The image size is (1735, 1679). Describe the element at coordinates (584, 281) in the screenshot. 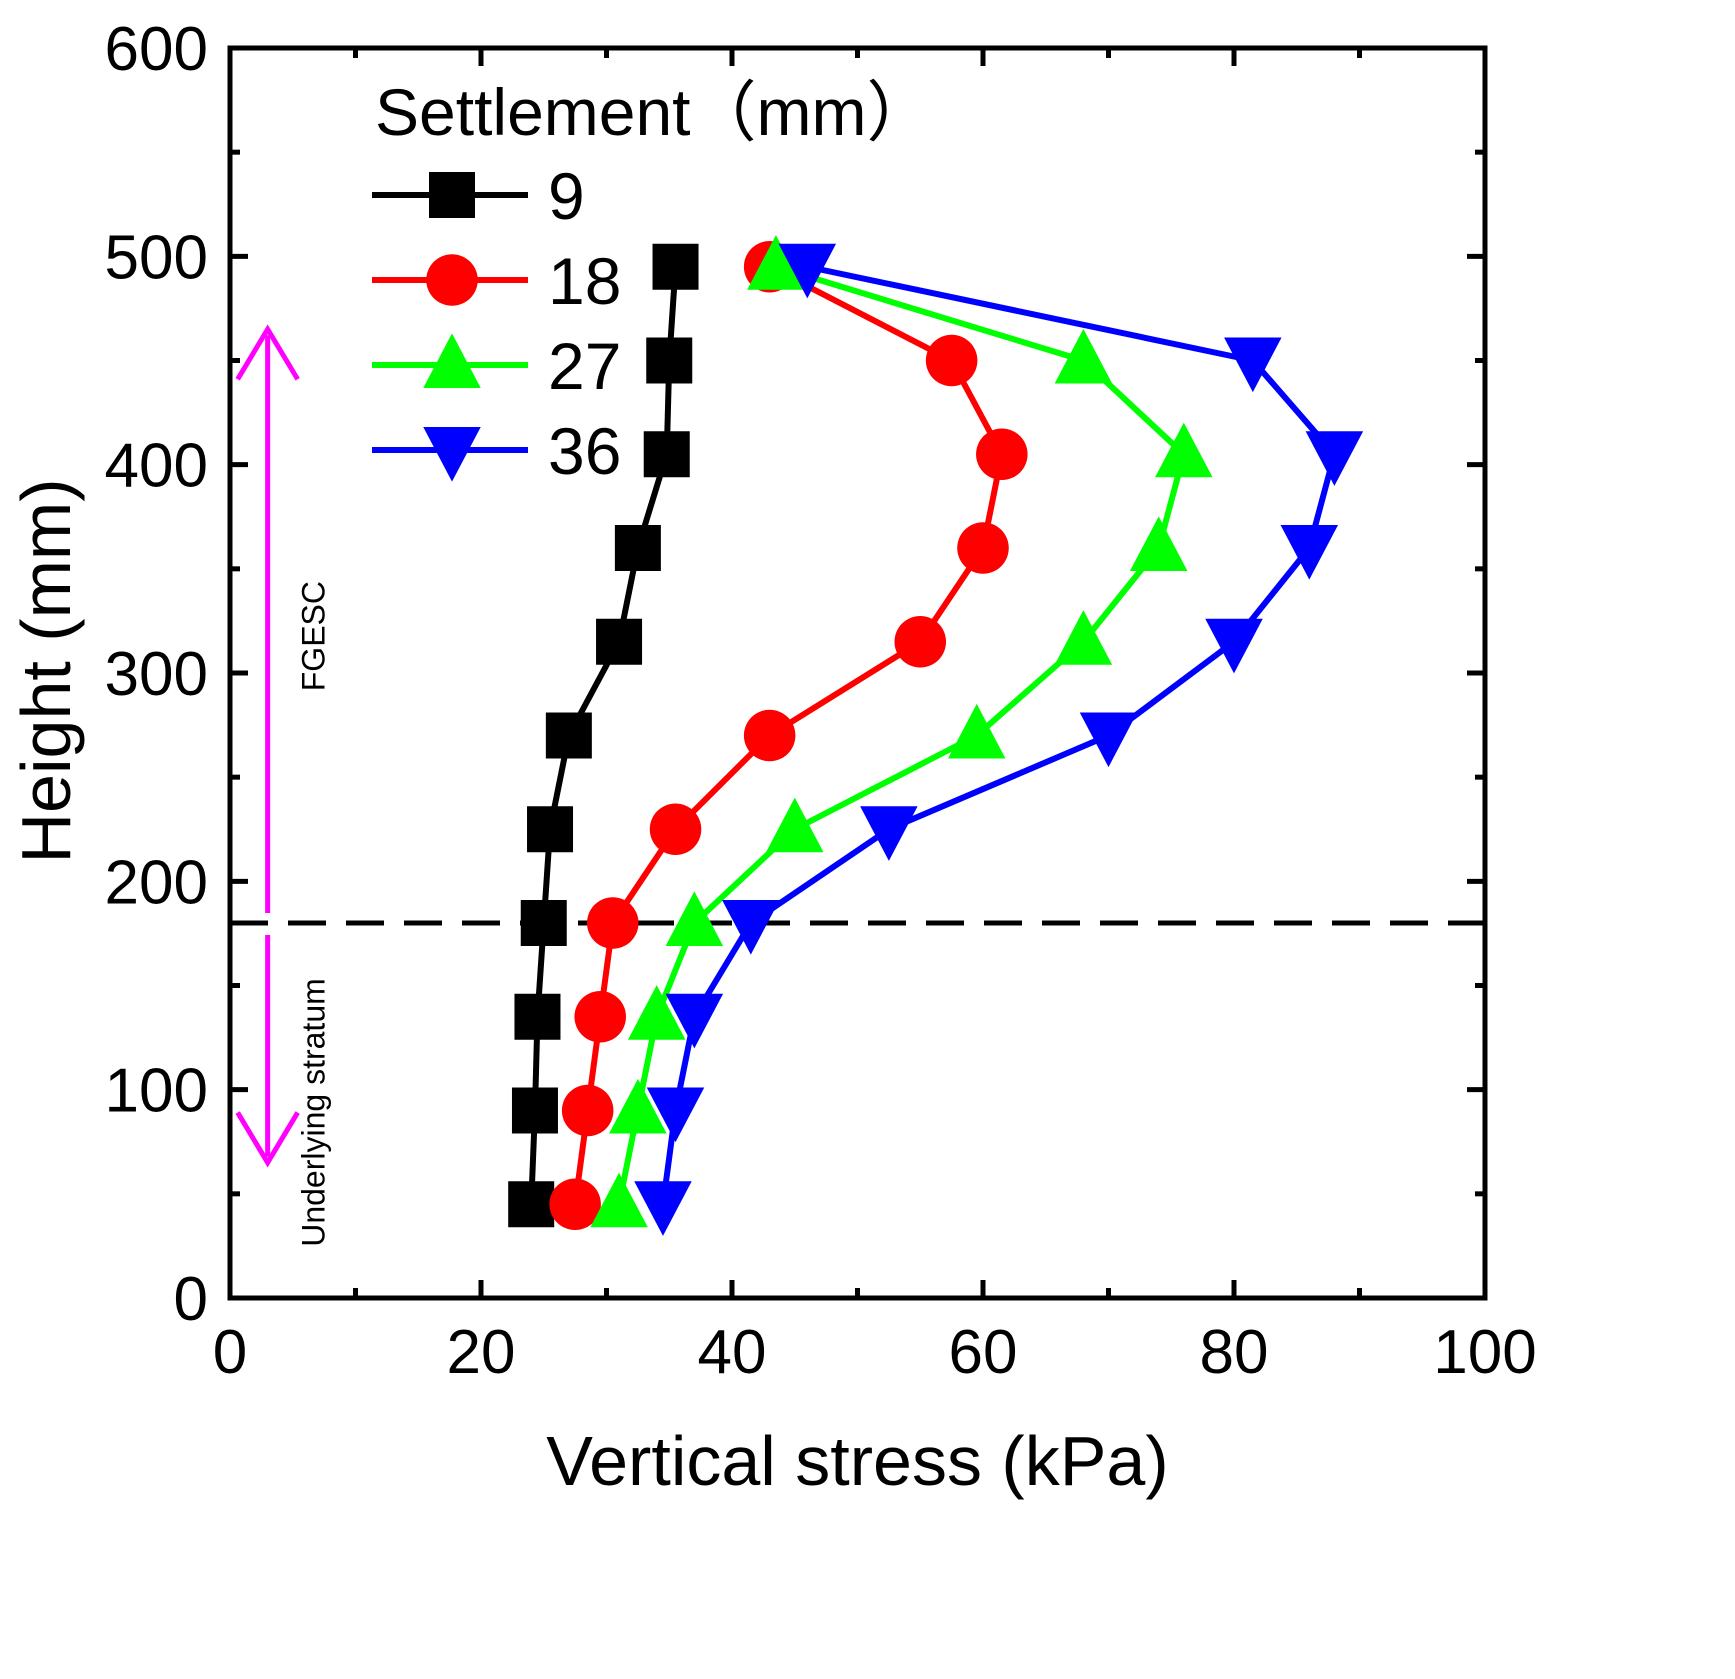

I see `legend-label: 18` at that location.